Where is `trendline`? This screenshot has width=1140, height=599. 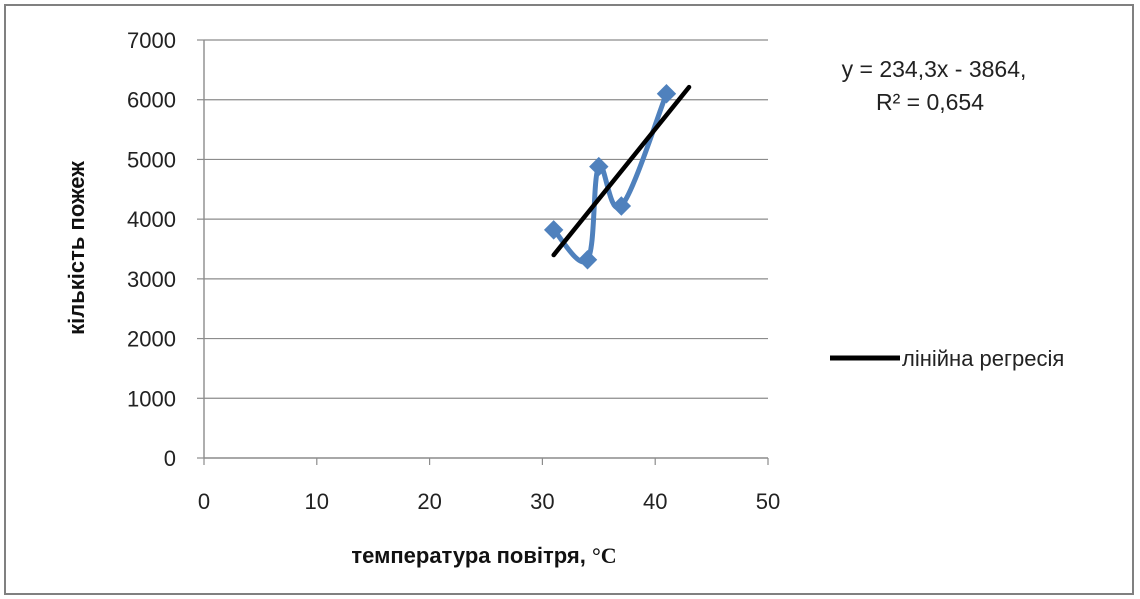 trendline is located at coordinates (621, 171).